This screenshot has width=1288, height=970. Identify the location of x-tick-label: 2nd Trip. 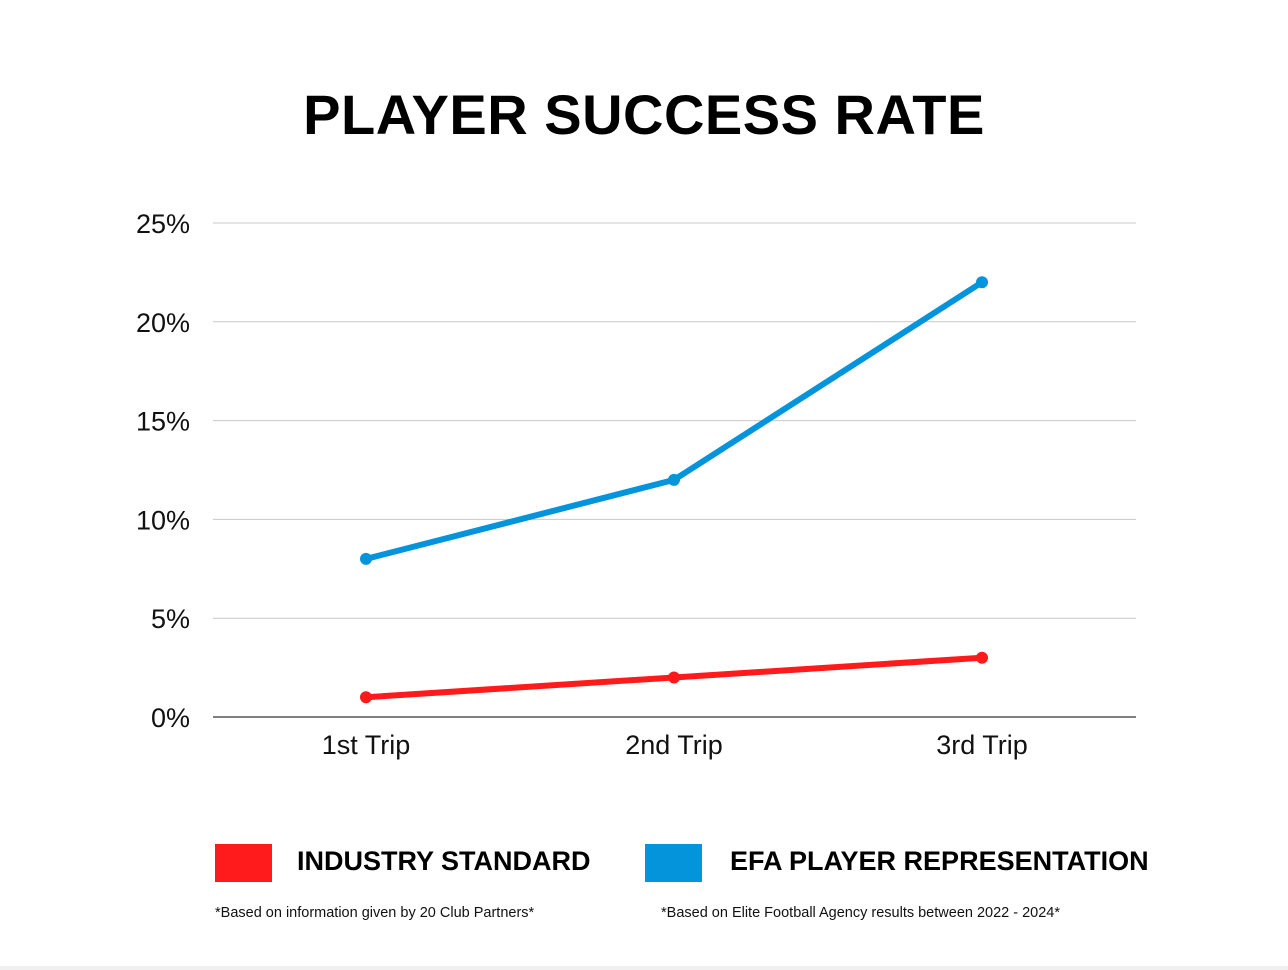
(674, 745).